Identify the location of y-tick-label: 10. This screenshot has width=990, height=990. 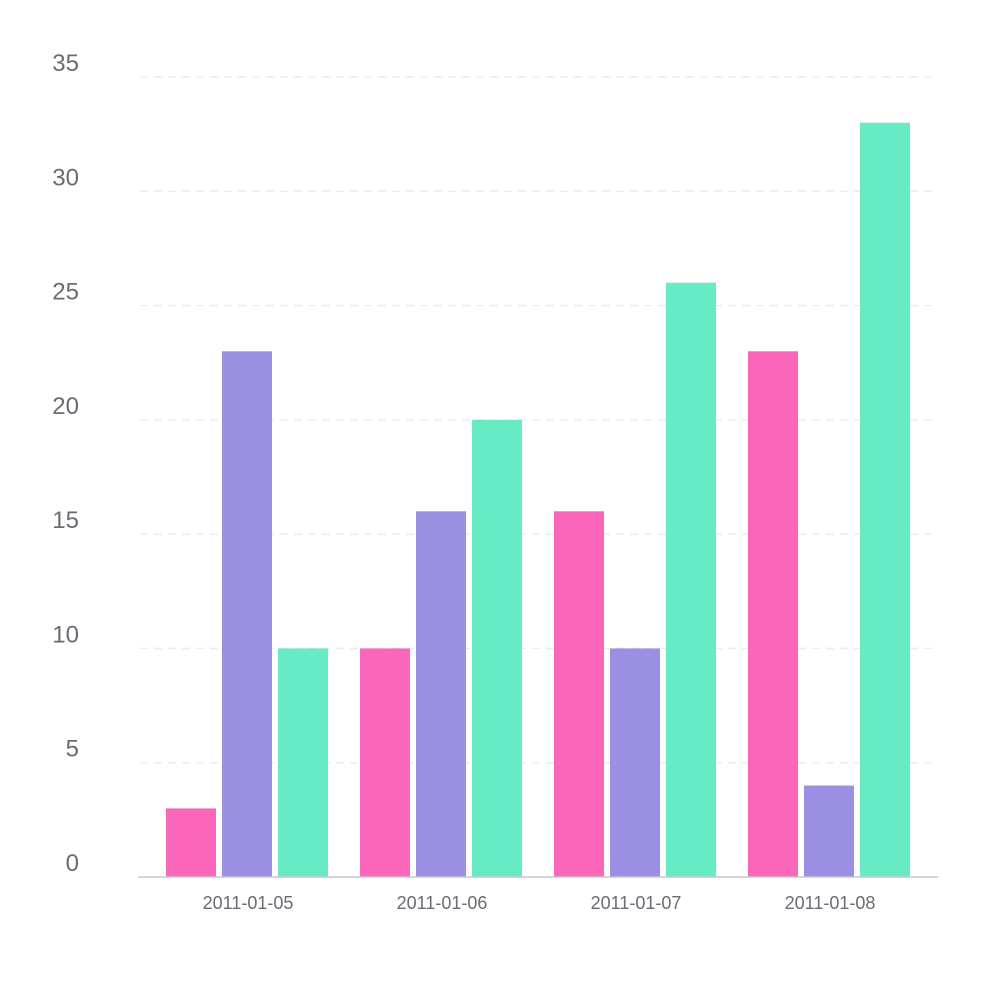
(65, 634).